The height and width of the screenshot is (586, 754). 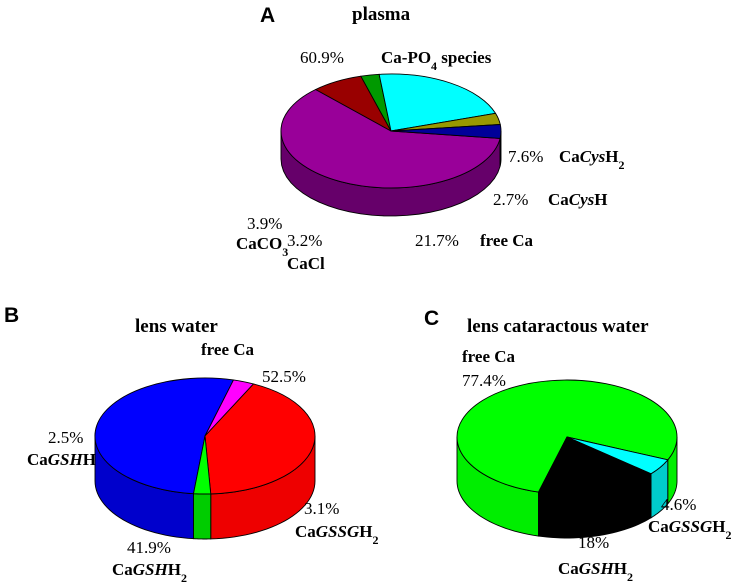 What do you see at coordinates (65, 437) in the screenshot?
I see `pct-label-lens-water-cagshh: 2.5%` at bounding box center [65, 437].